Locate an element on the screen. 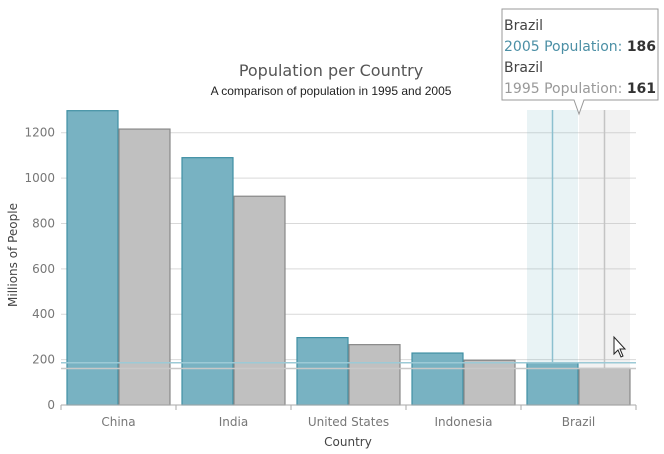 The image size is (664, 454). y-tick-label-0: 0 is located at coordinates (51, 405).